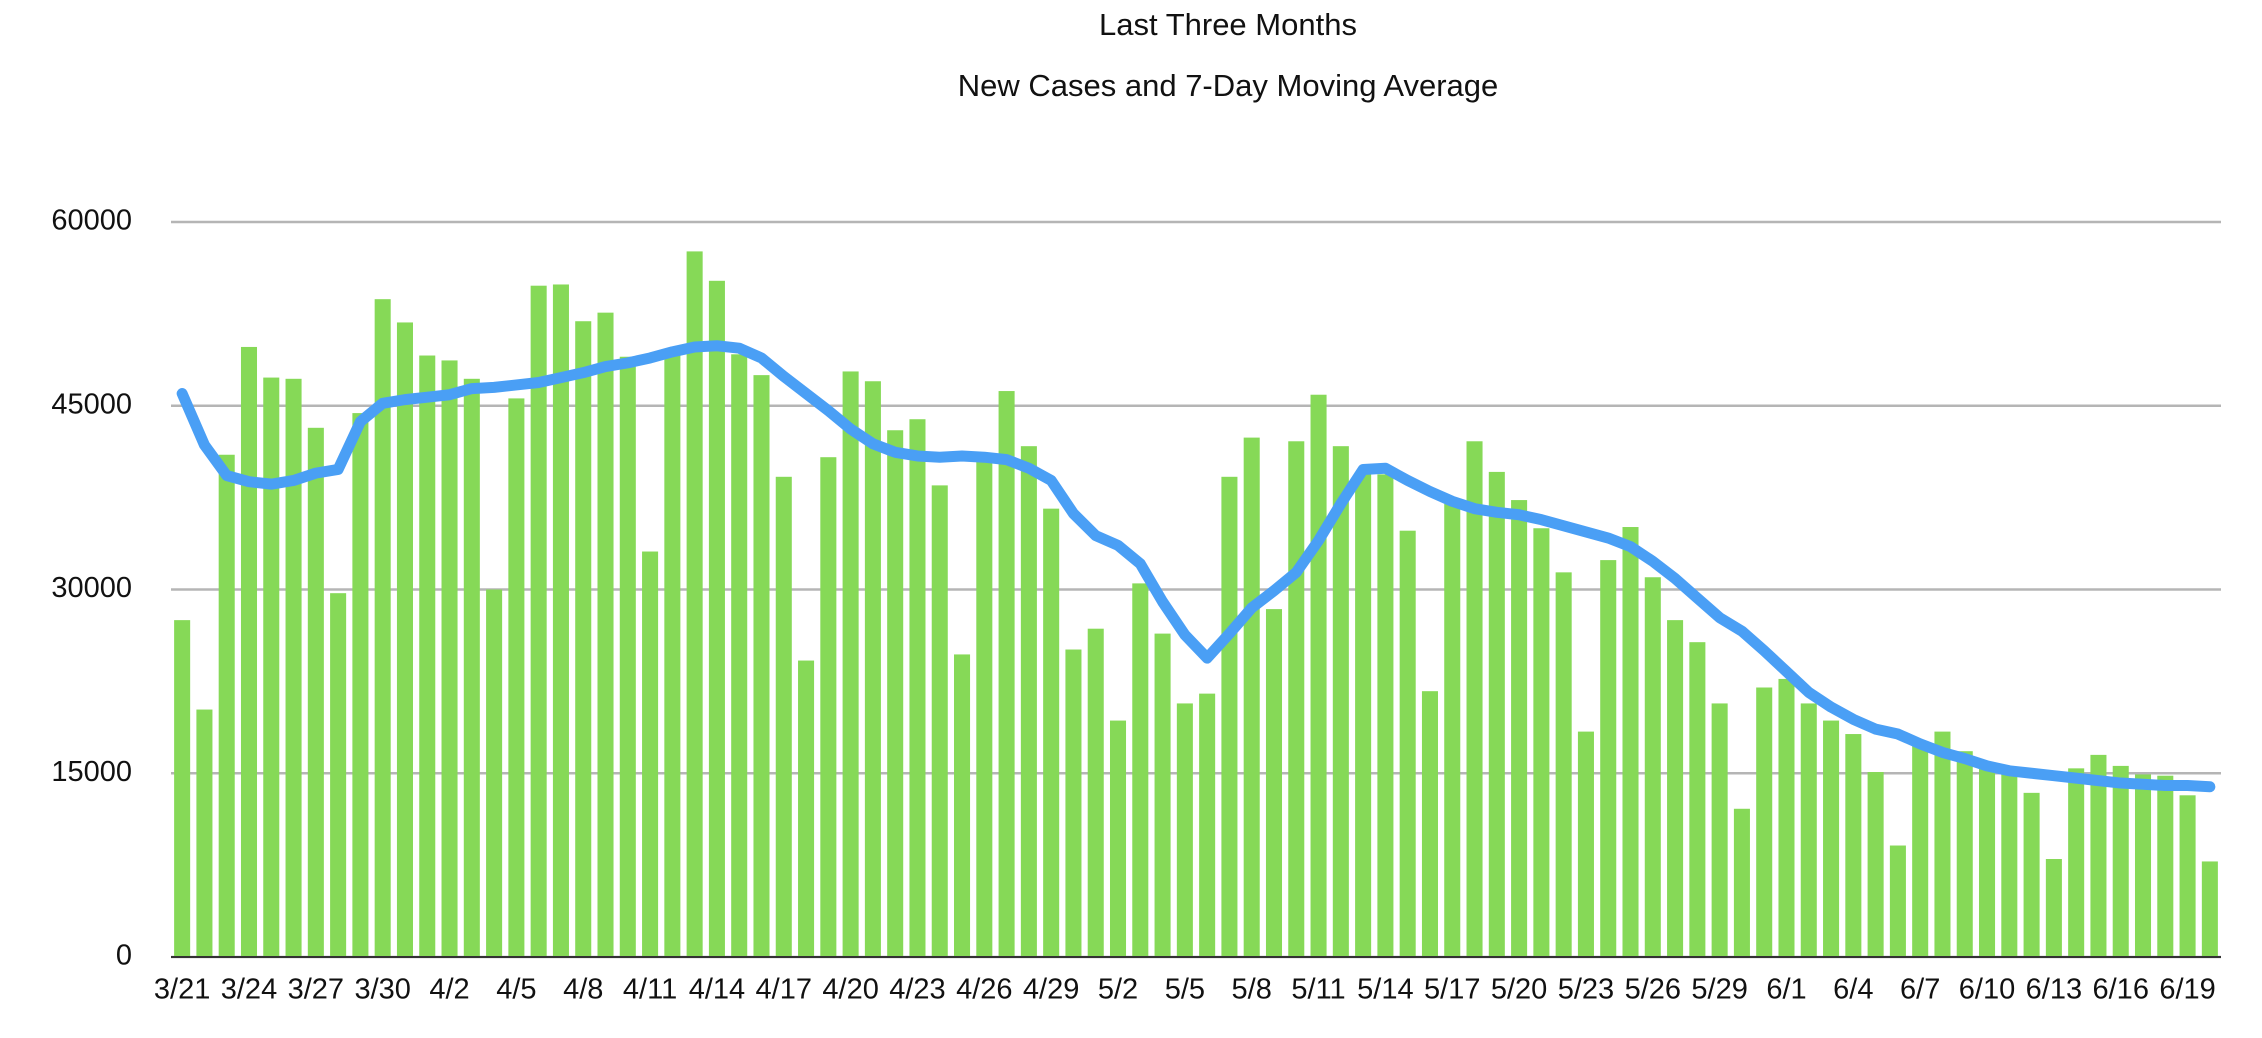 The image size is (2262, 1038). I want to click on x-tick-label: 3/24, so click(249, 990).